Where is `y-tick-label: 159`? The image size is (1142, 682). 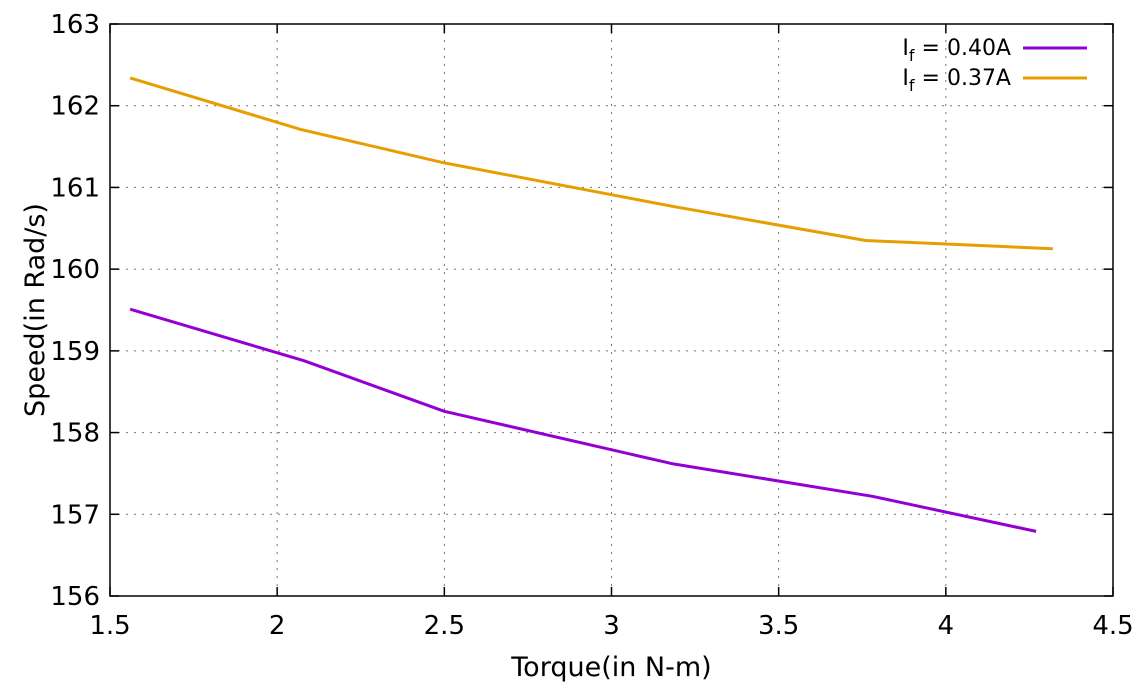 y-tick-label: 159 is located at coordinates (75, 352).